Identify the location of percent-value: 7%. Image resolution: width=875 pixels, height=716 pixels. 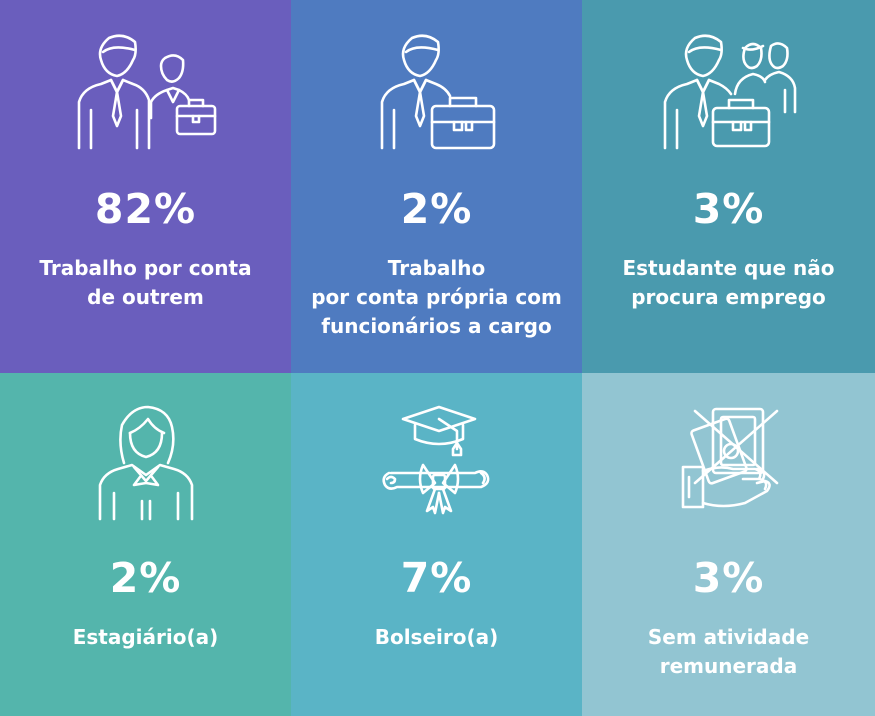
(436, 578).